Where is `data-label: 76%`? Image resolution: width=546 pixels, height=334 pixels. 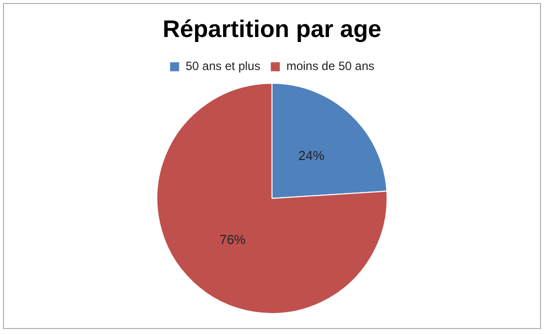
data-label: 76% is located at coordinates (233, 239).